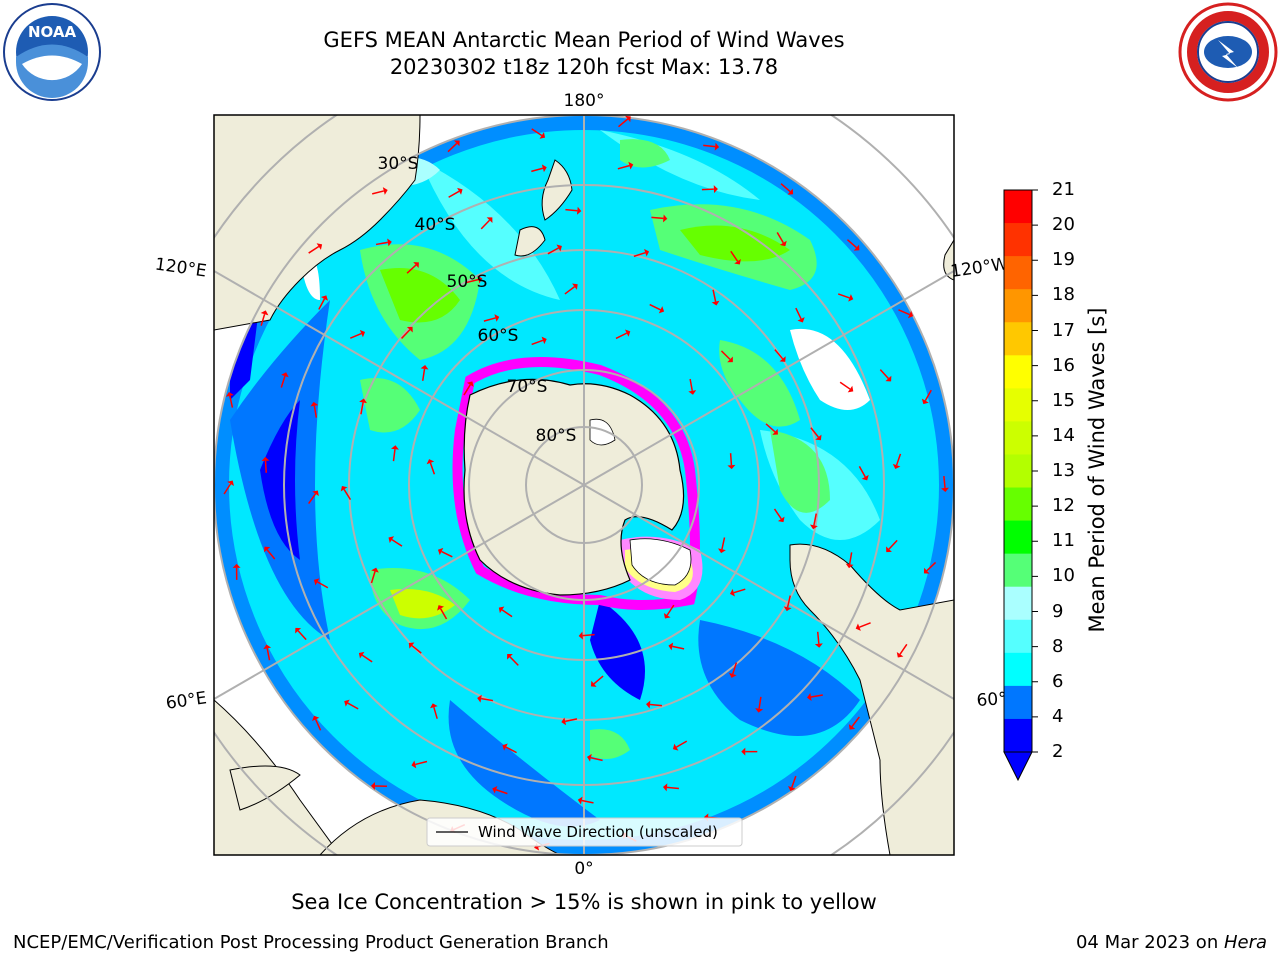 The width and height of the screenshot is (1280, 960). I want to click on colorbar-tick-label: 8, so click(1058, 646).